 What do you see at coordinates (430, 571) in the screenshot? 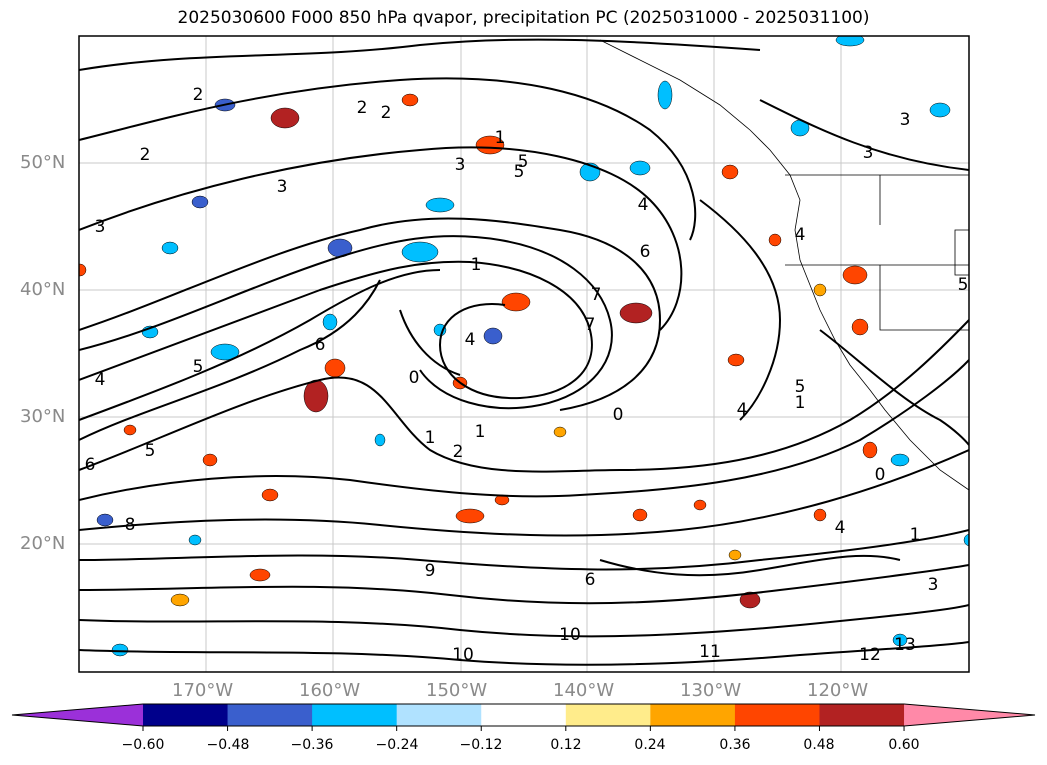
I see `contour-label: 9` at bounding box center [430, 571].